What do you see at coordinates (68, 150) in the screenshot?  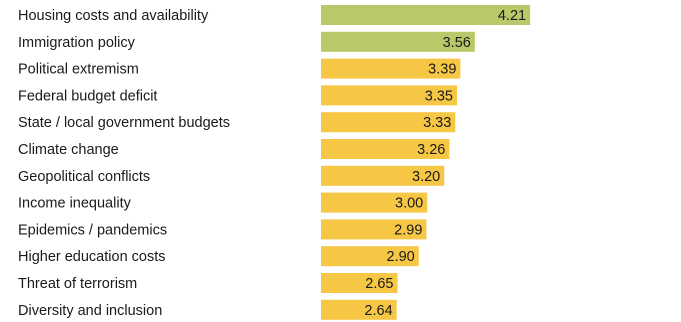 I see `category-label: Climate change` at bounding box center [68, 150].